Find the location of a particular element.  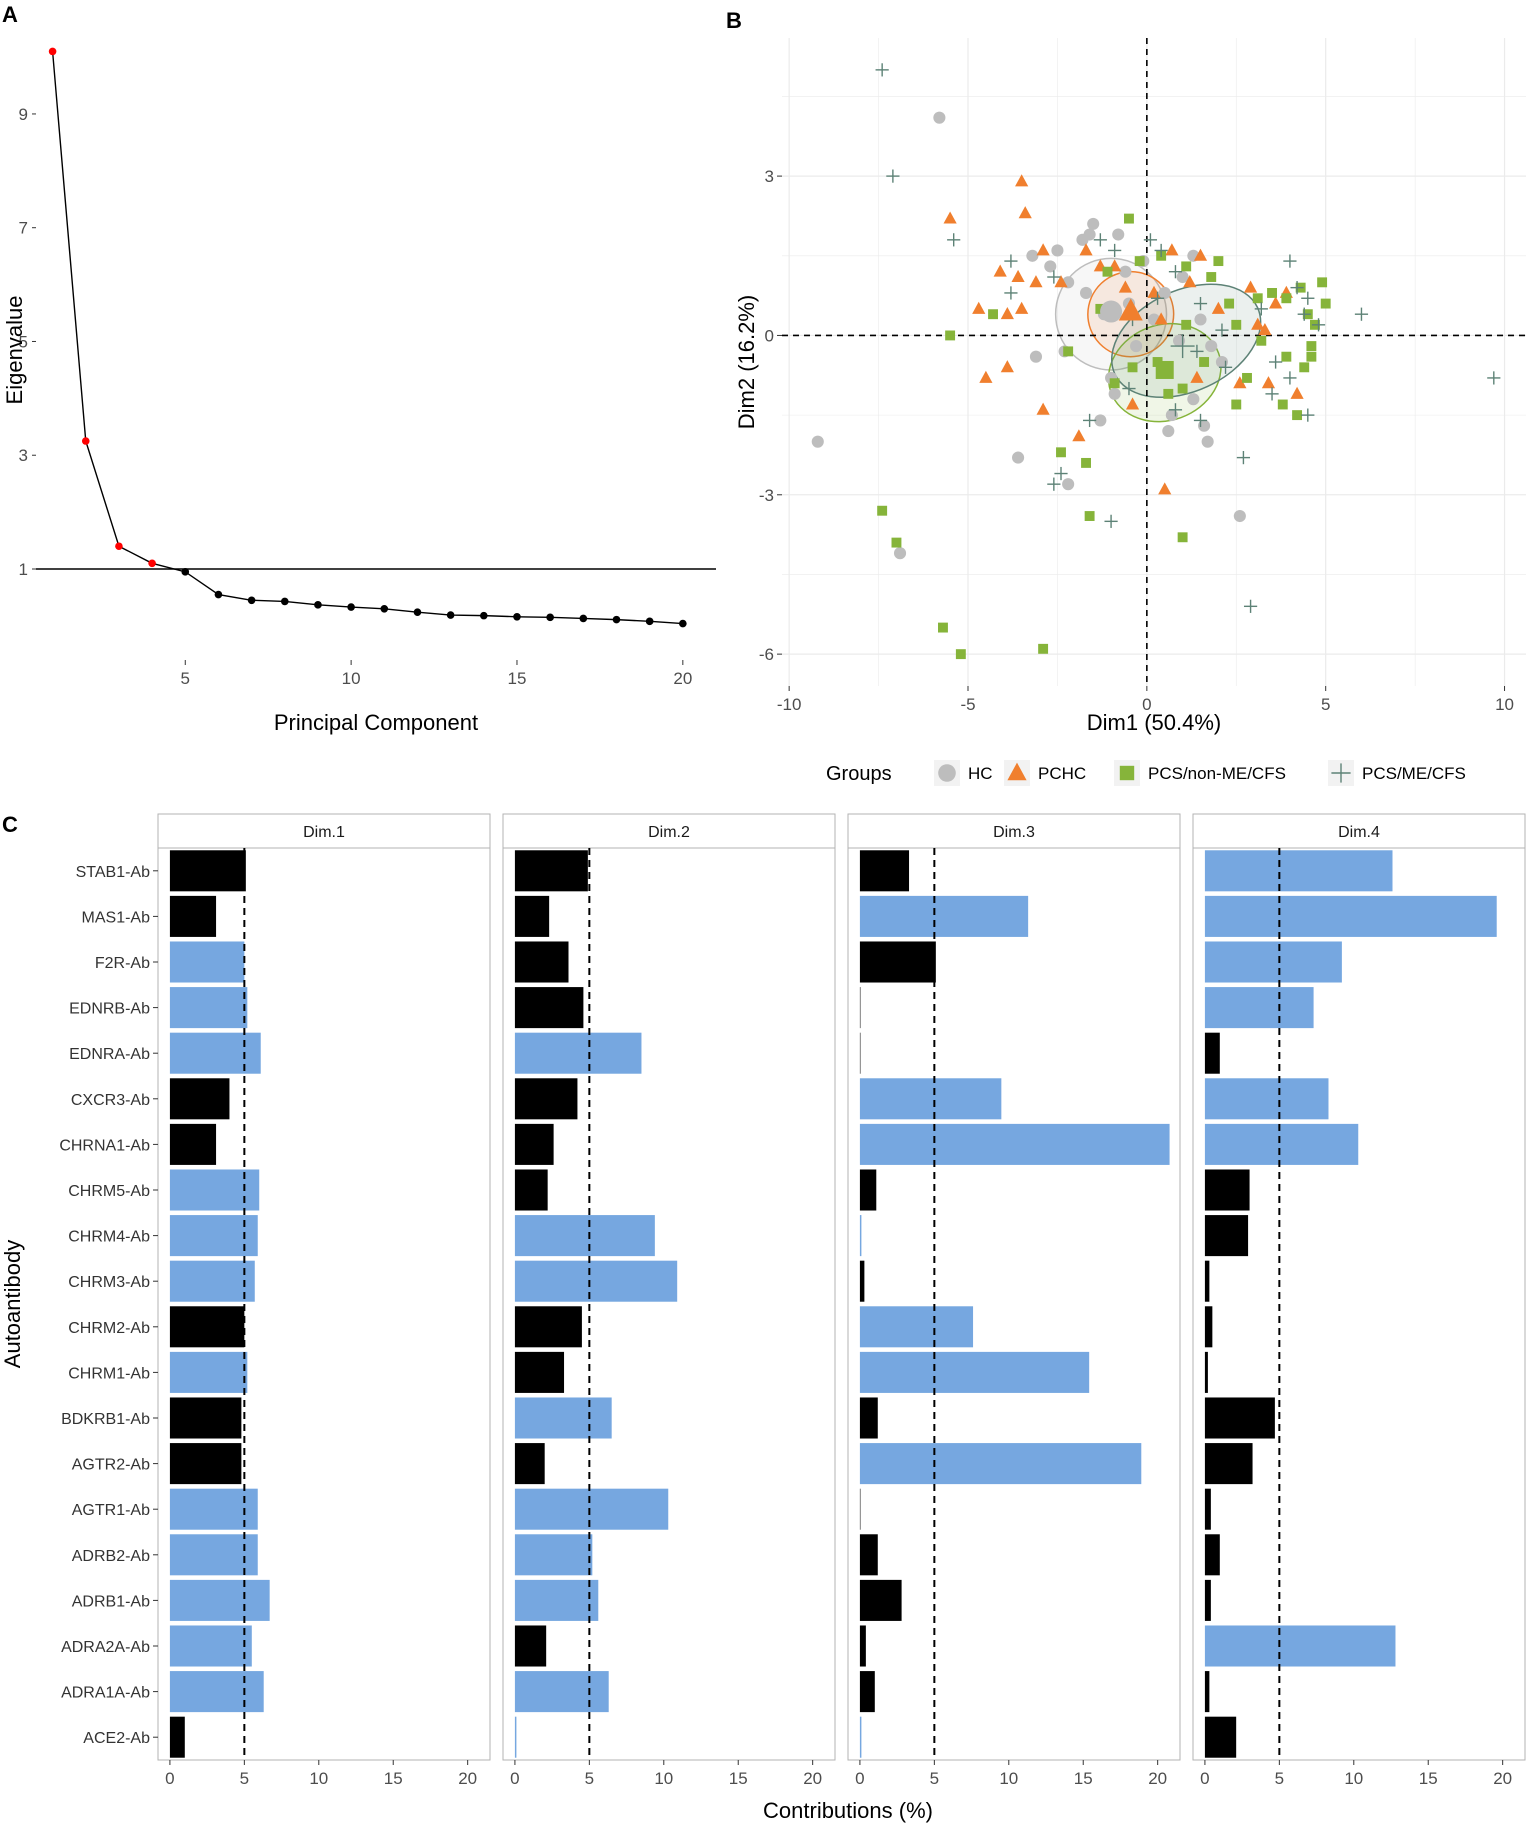

panel-letter-c: C is located at coordinates (10, 824).